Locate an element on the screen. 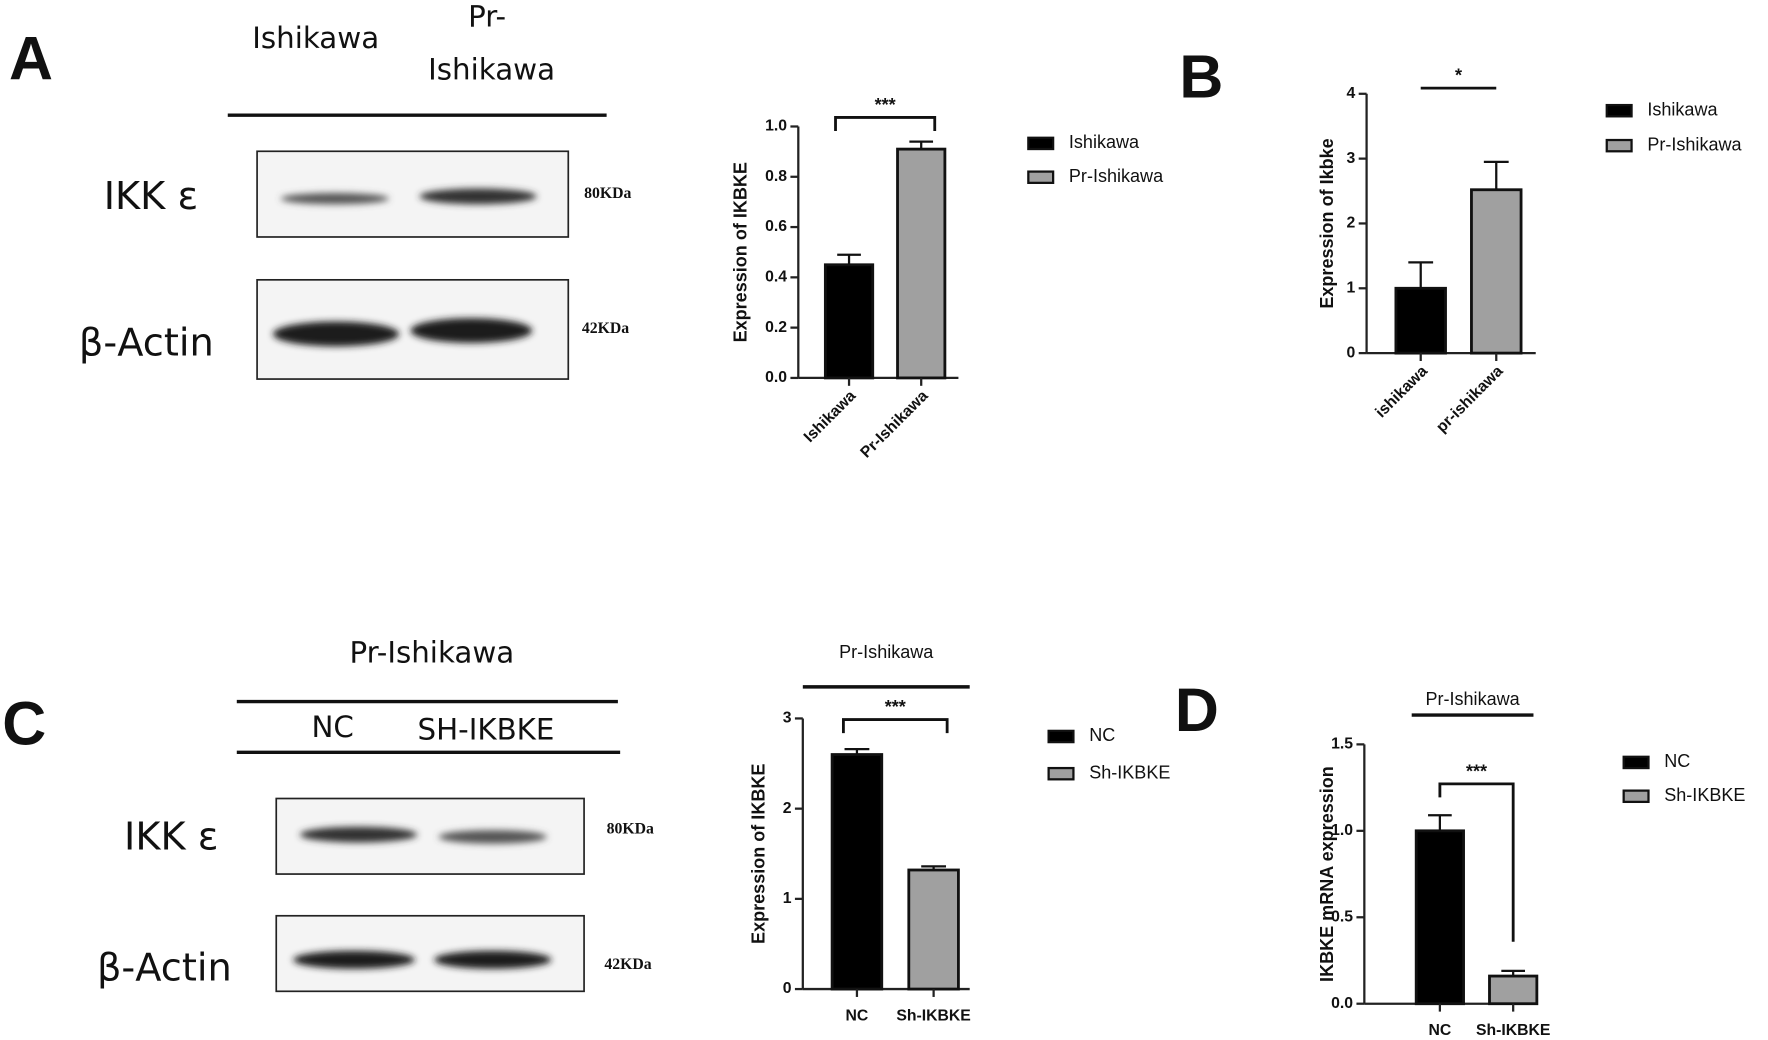  y-axis-label: Expression of Ikbke is located at coordinates (1327, 223).